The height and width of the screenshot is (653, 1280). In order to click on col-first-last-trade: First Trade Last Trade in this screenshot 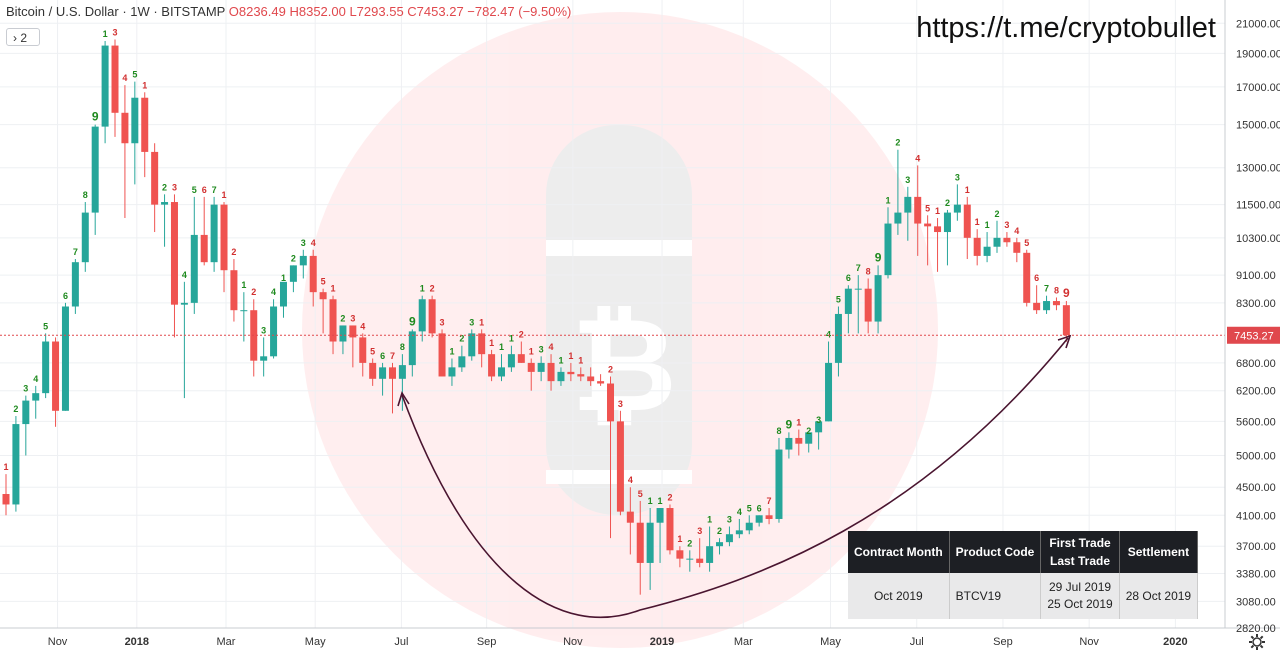, I will do `click(1080, 552)`.